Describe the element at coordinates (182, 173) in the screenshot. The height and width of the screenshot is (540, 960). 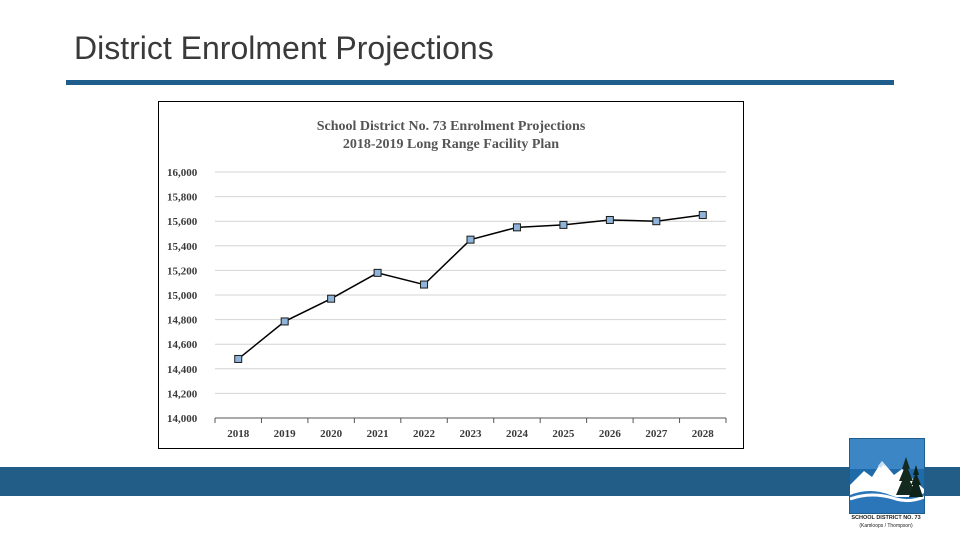
I see `y-tick-label: 16,000` at that location.